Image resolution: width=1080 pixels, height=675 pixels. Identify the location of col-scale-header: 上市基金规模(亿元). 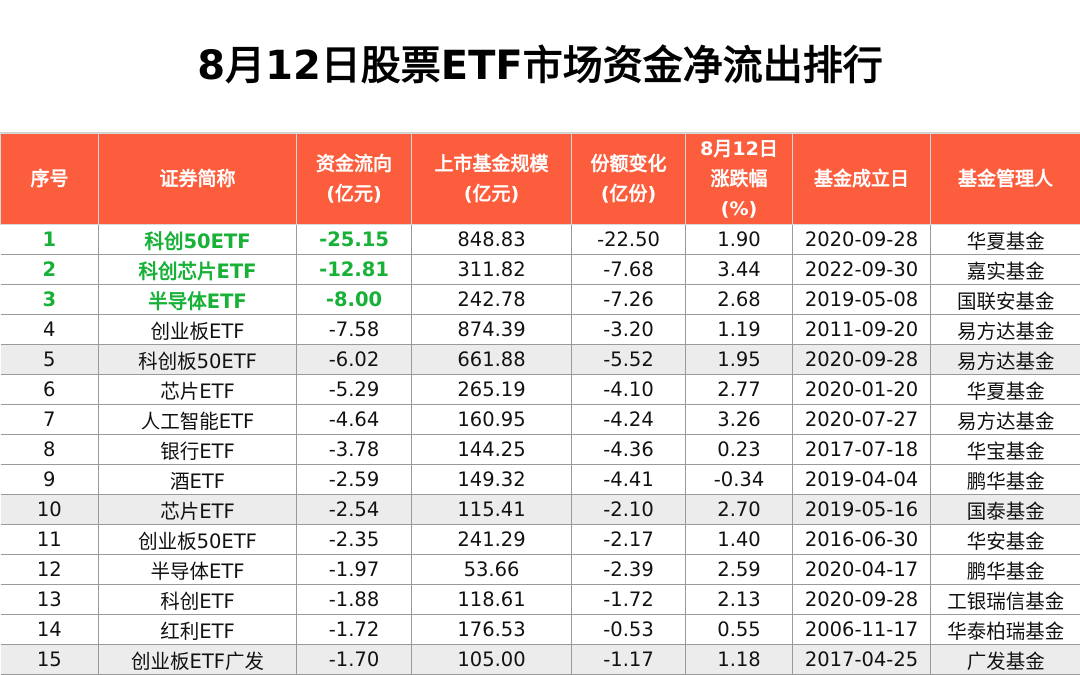
(492, 179).